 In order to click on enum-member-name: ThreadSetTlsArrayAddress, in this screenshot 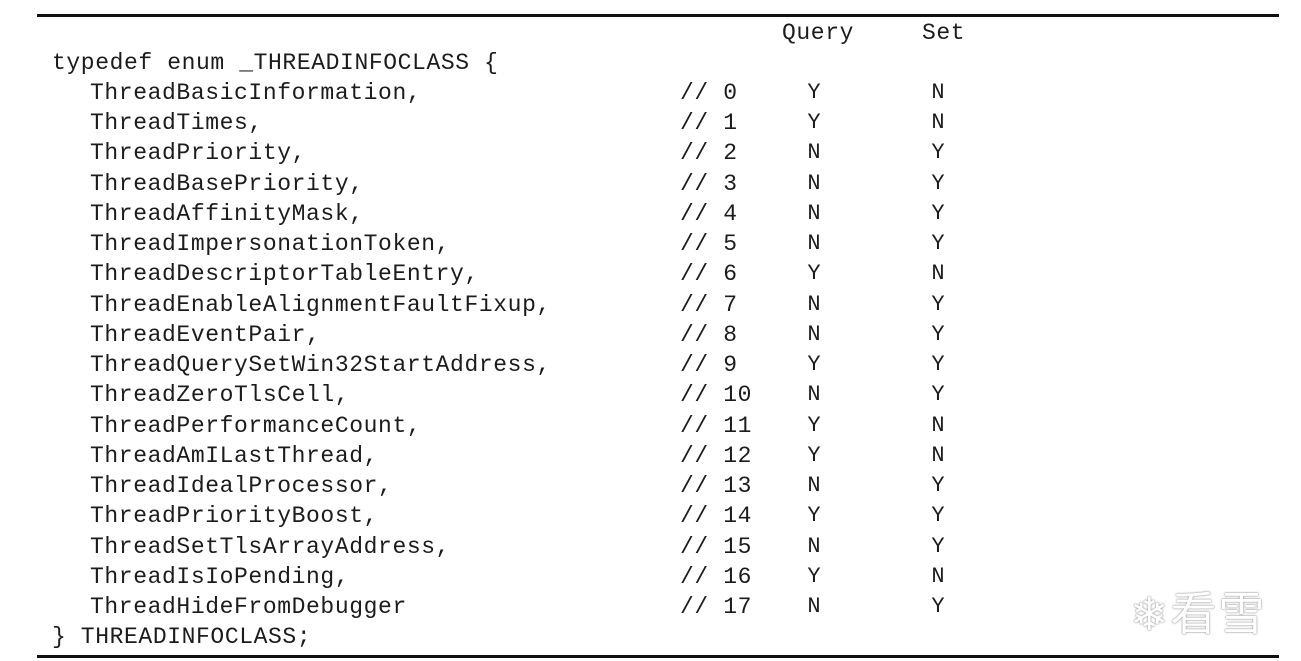, I will do `click(270, 546)`.